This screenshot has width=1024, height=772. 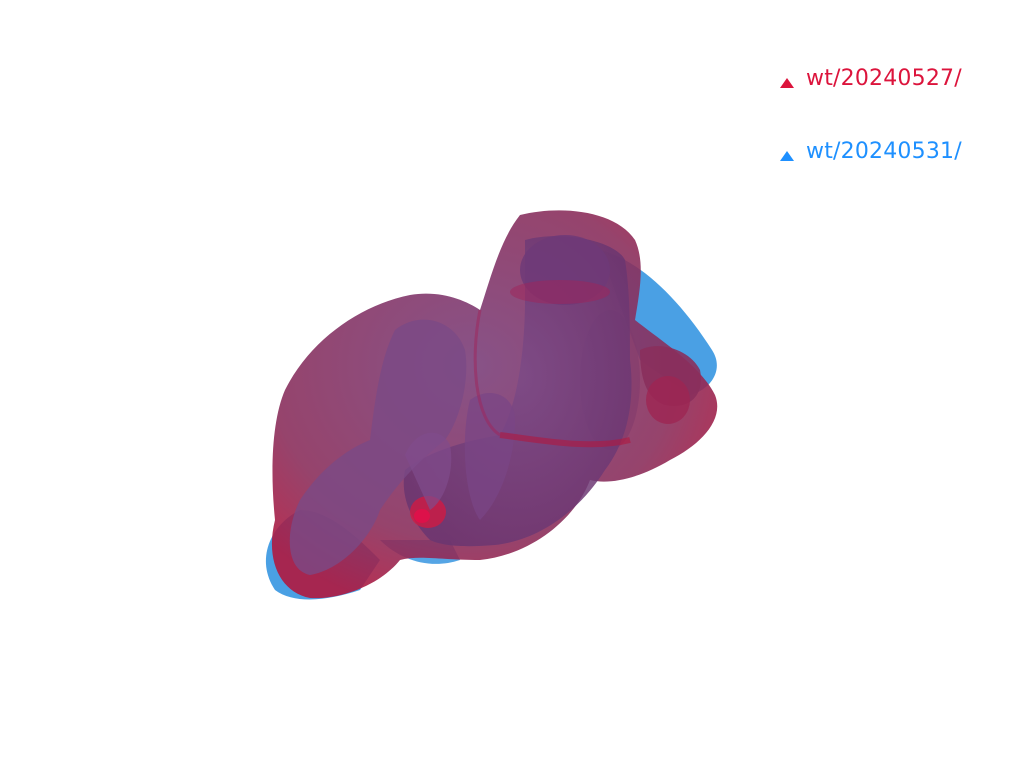 I want to click on legend-label: wt/20240527/, so click(x=884, y=78).